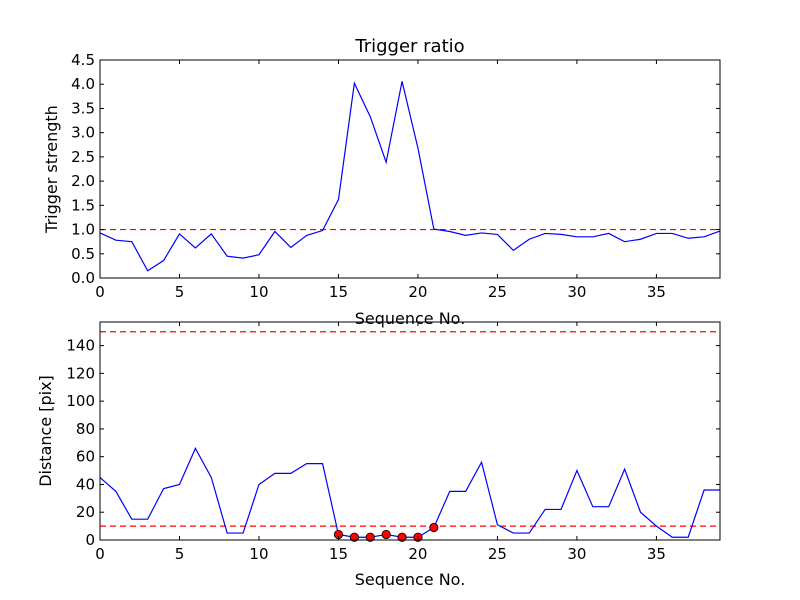  Describe the element at coordinates (100, 554) in the screenshot. I see `distance-x-tick-label: 0` at that location.